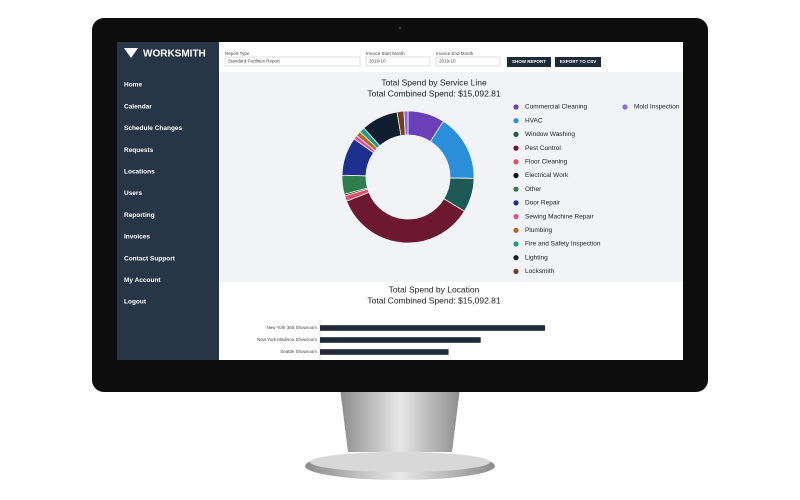  What do you see at coordinates (400, 420) in the screenshot?
I see `monitor-stand` at bounding box center [400, 420].